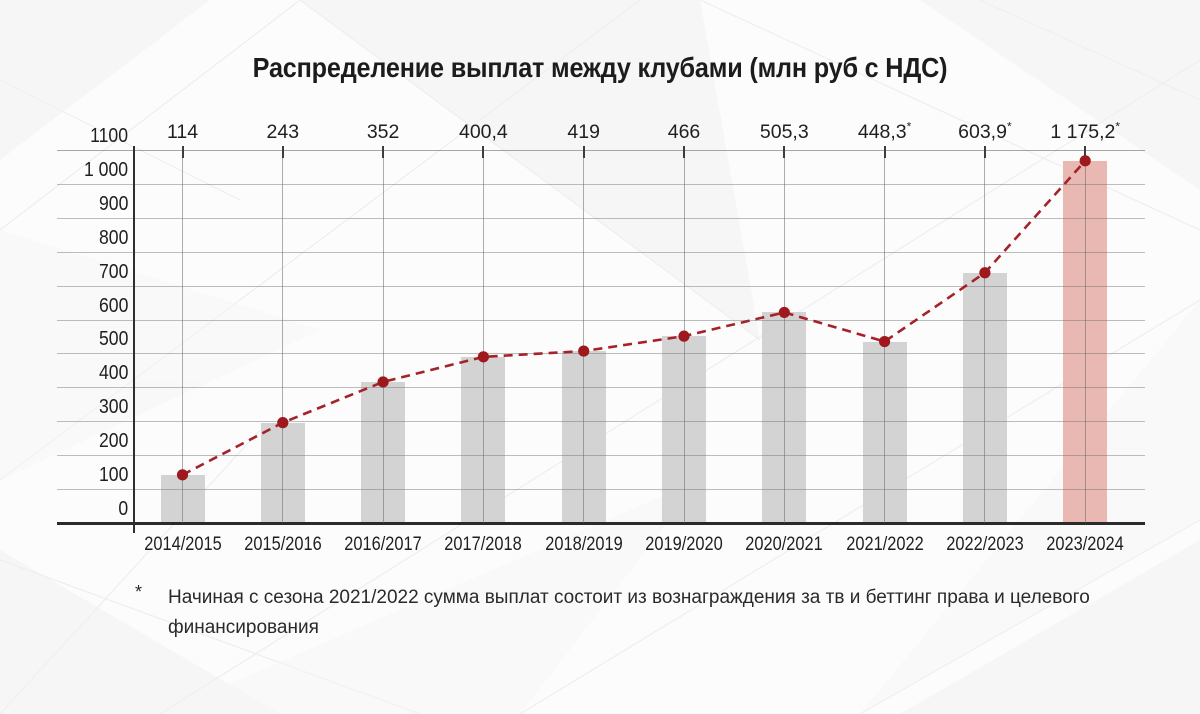 Image resolution: width=1200 pixels, height=714 pixels. I want to click on y-axis-line, so click(134, 339).